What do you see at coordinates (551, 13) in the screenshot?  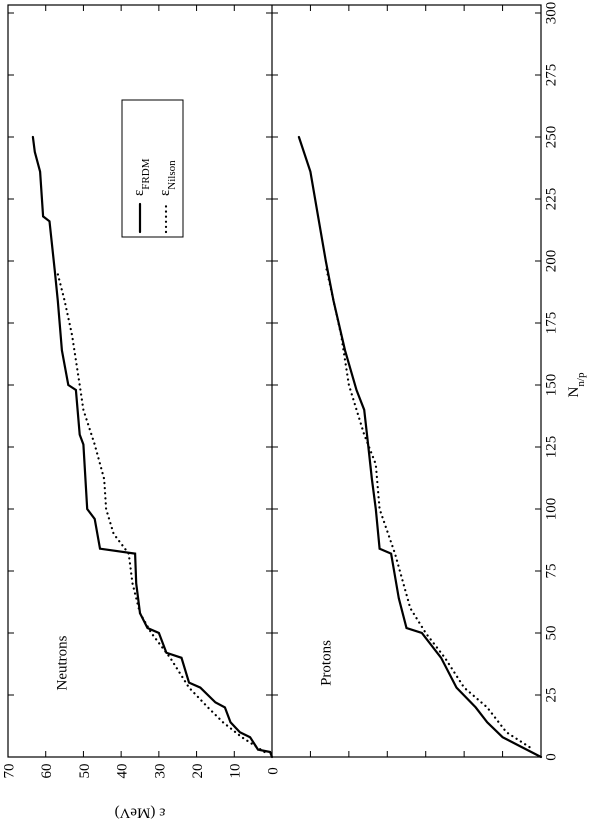 I see `x-tick-label: 300` at bounding box center [551, 13].